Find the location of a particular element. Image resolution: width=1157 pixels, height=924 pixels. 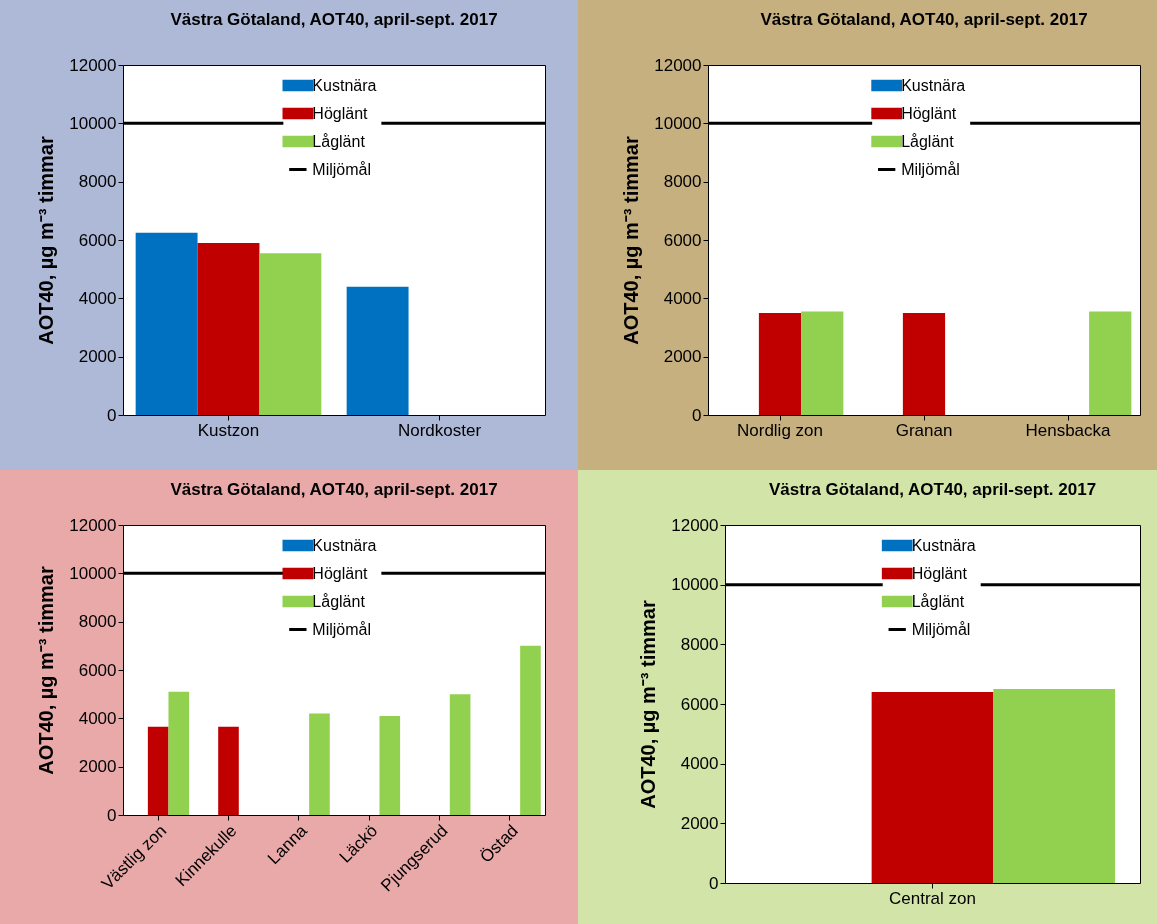

x-tick-label: Nordlig zon is located at coordinates (780, 430).